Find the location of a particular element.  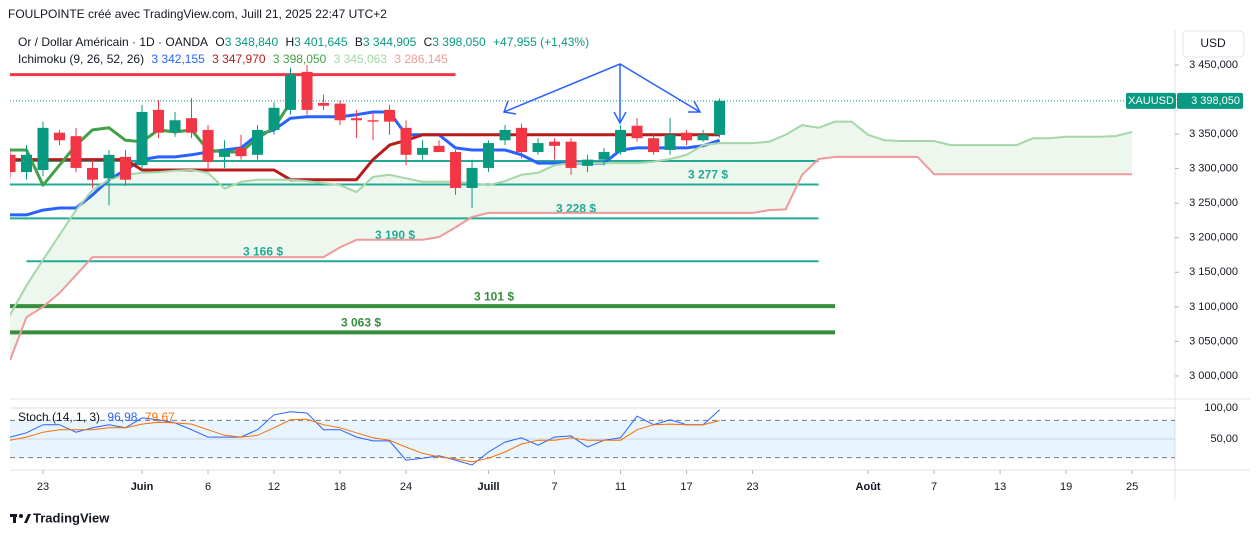

x-tick-label: 19 is located at coordinates (1066, 487).